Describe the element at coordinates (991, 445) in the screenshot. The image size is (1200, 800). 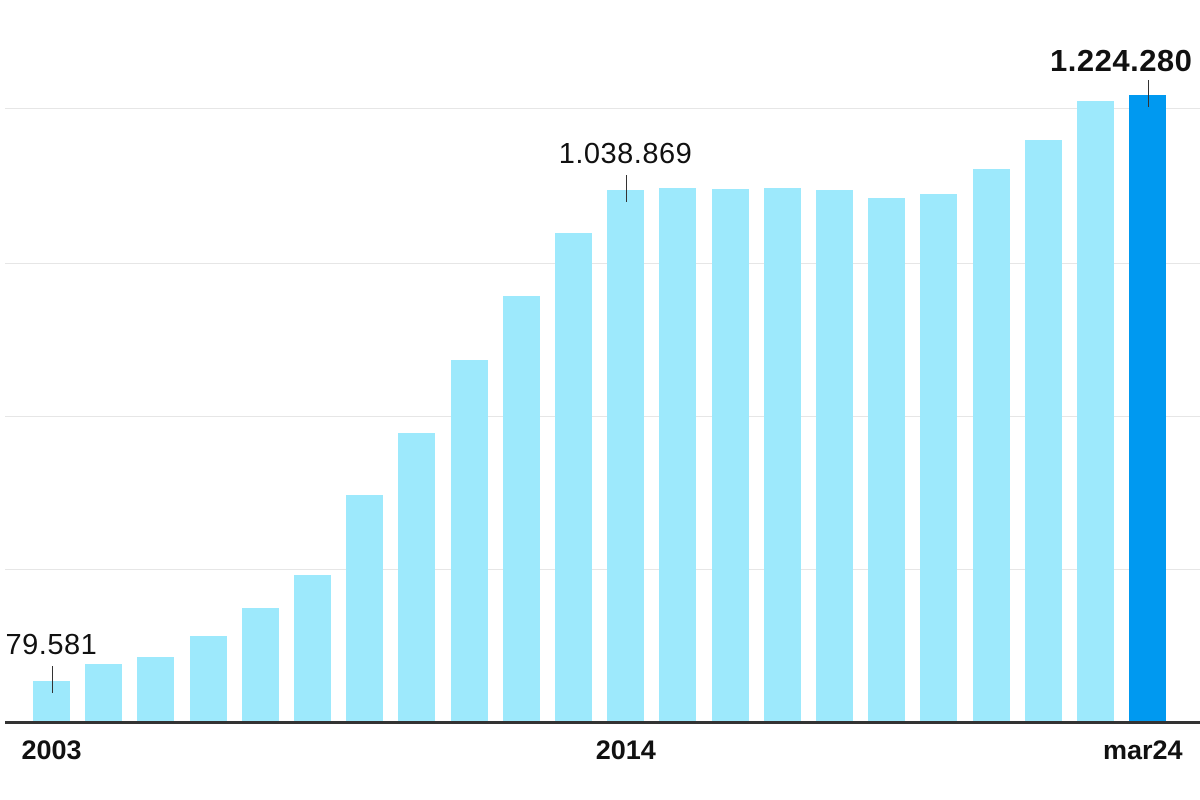
I see `bar-2021` at that location.